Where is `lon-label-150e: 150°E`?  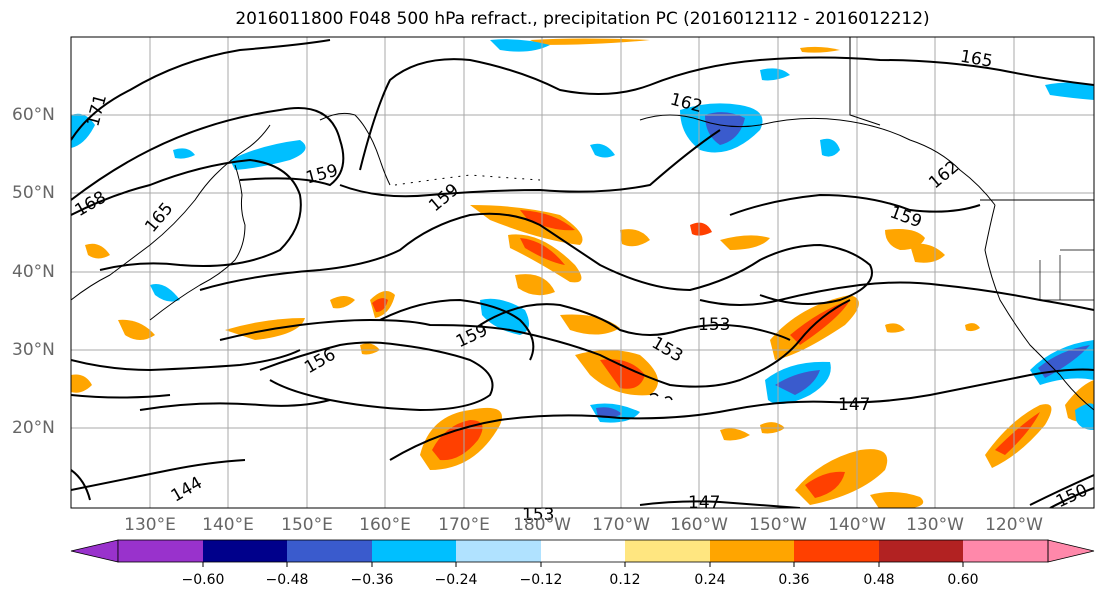
lon-label-150e: 150°E is located at coordinates (307, 525).